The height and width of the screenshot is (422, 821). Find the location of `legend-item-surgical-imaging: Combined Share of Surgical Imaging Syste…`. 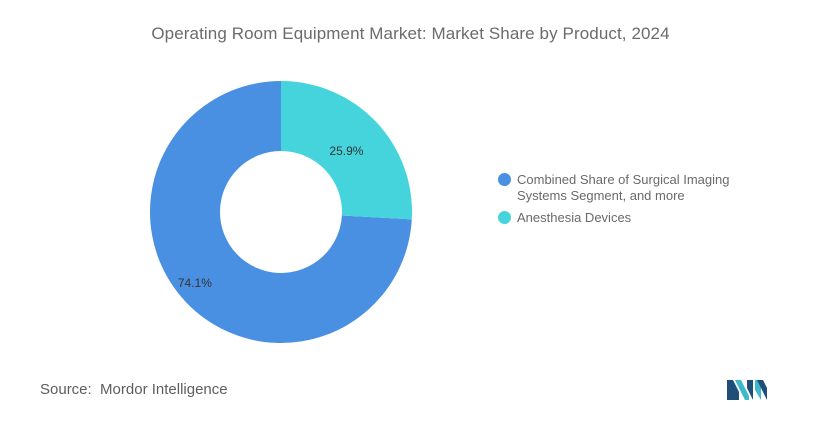

legend-item-surgical-imaging: Combined Share of Surgical Imaging Syste… is located at coordinates (638, 188).